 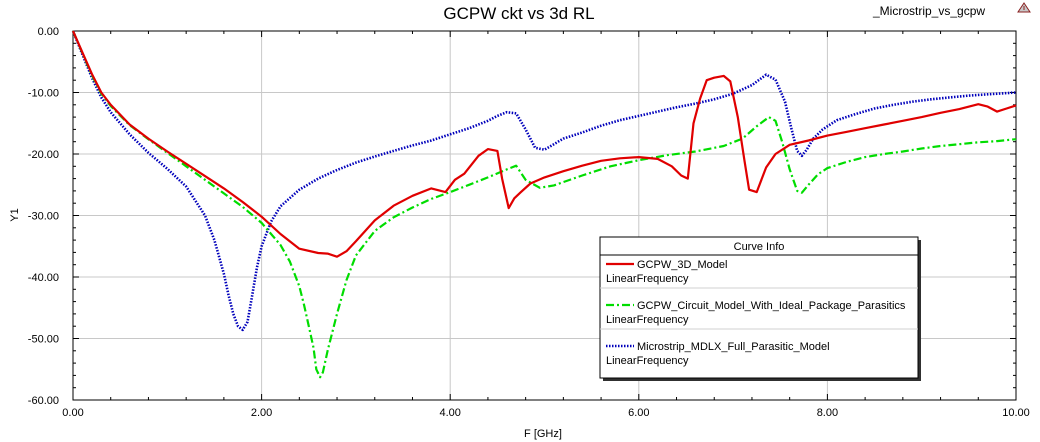 I want to click on y-tick-label: -50.00, so click(x=43, y=340).